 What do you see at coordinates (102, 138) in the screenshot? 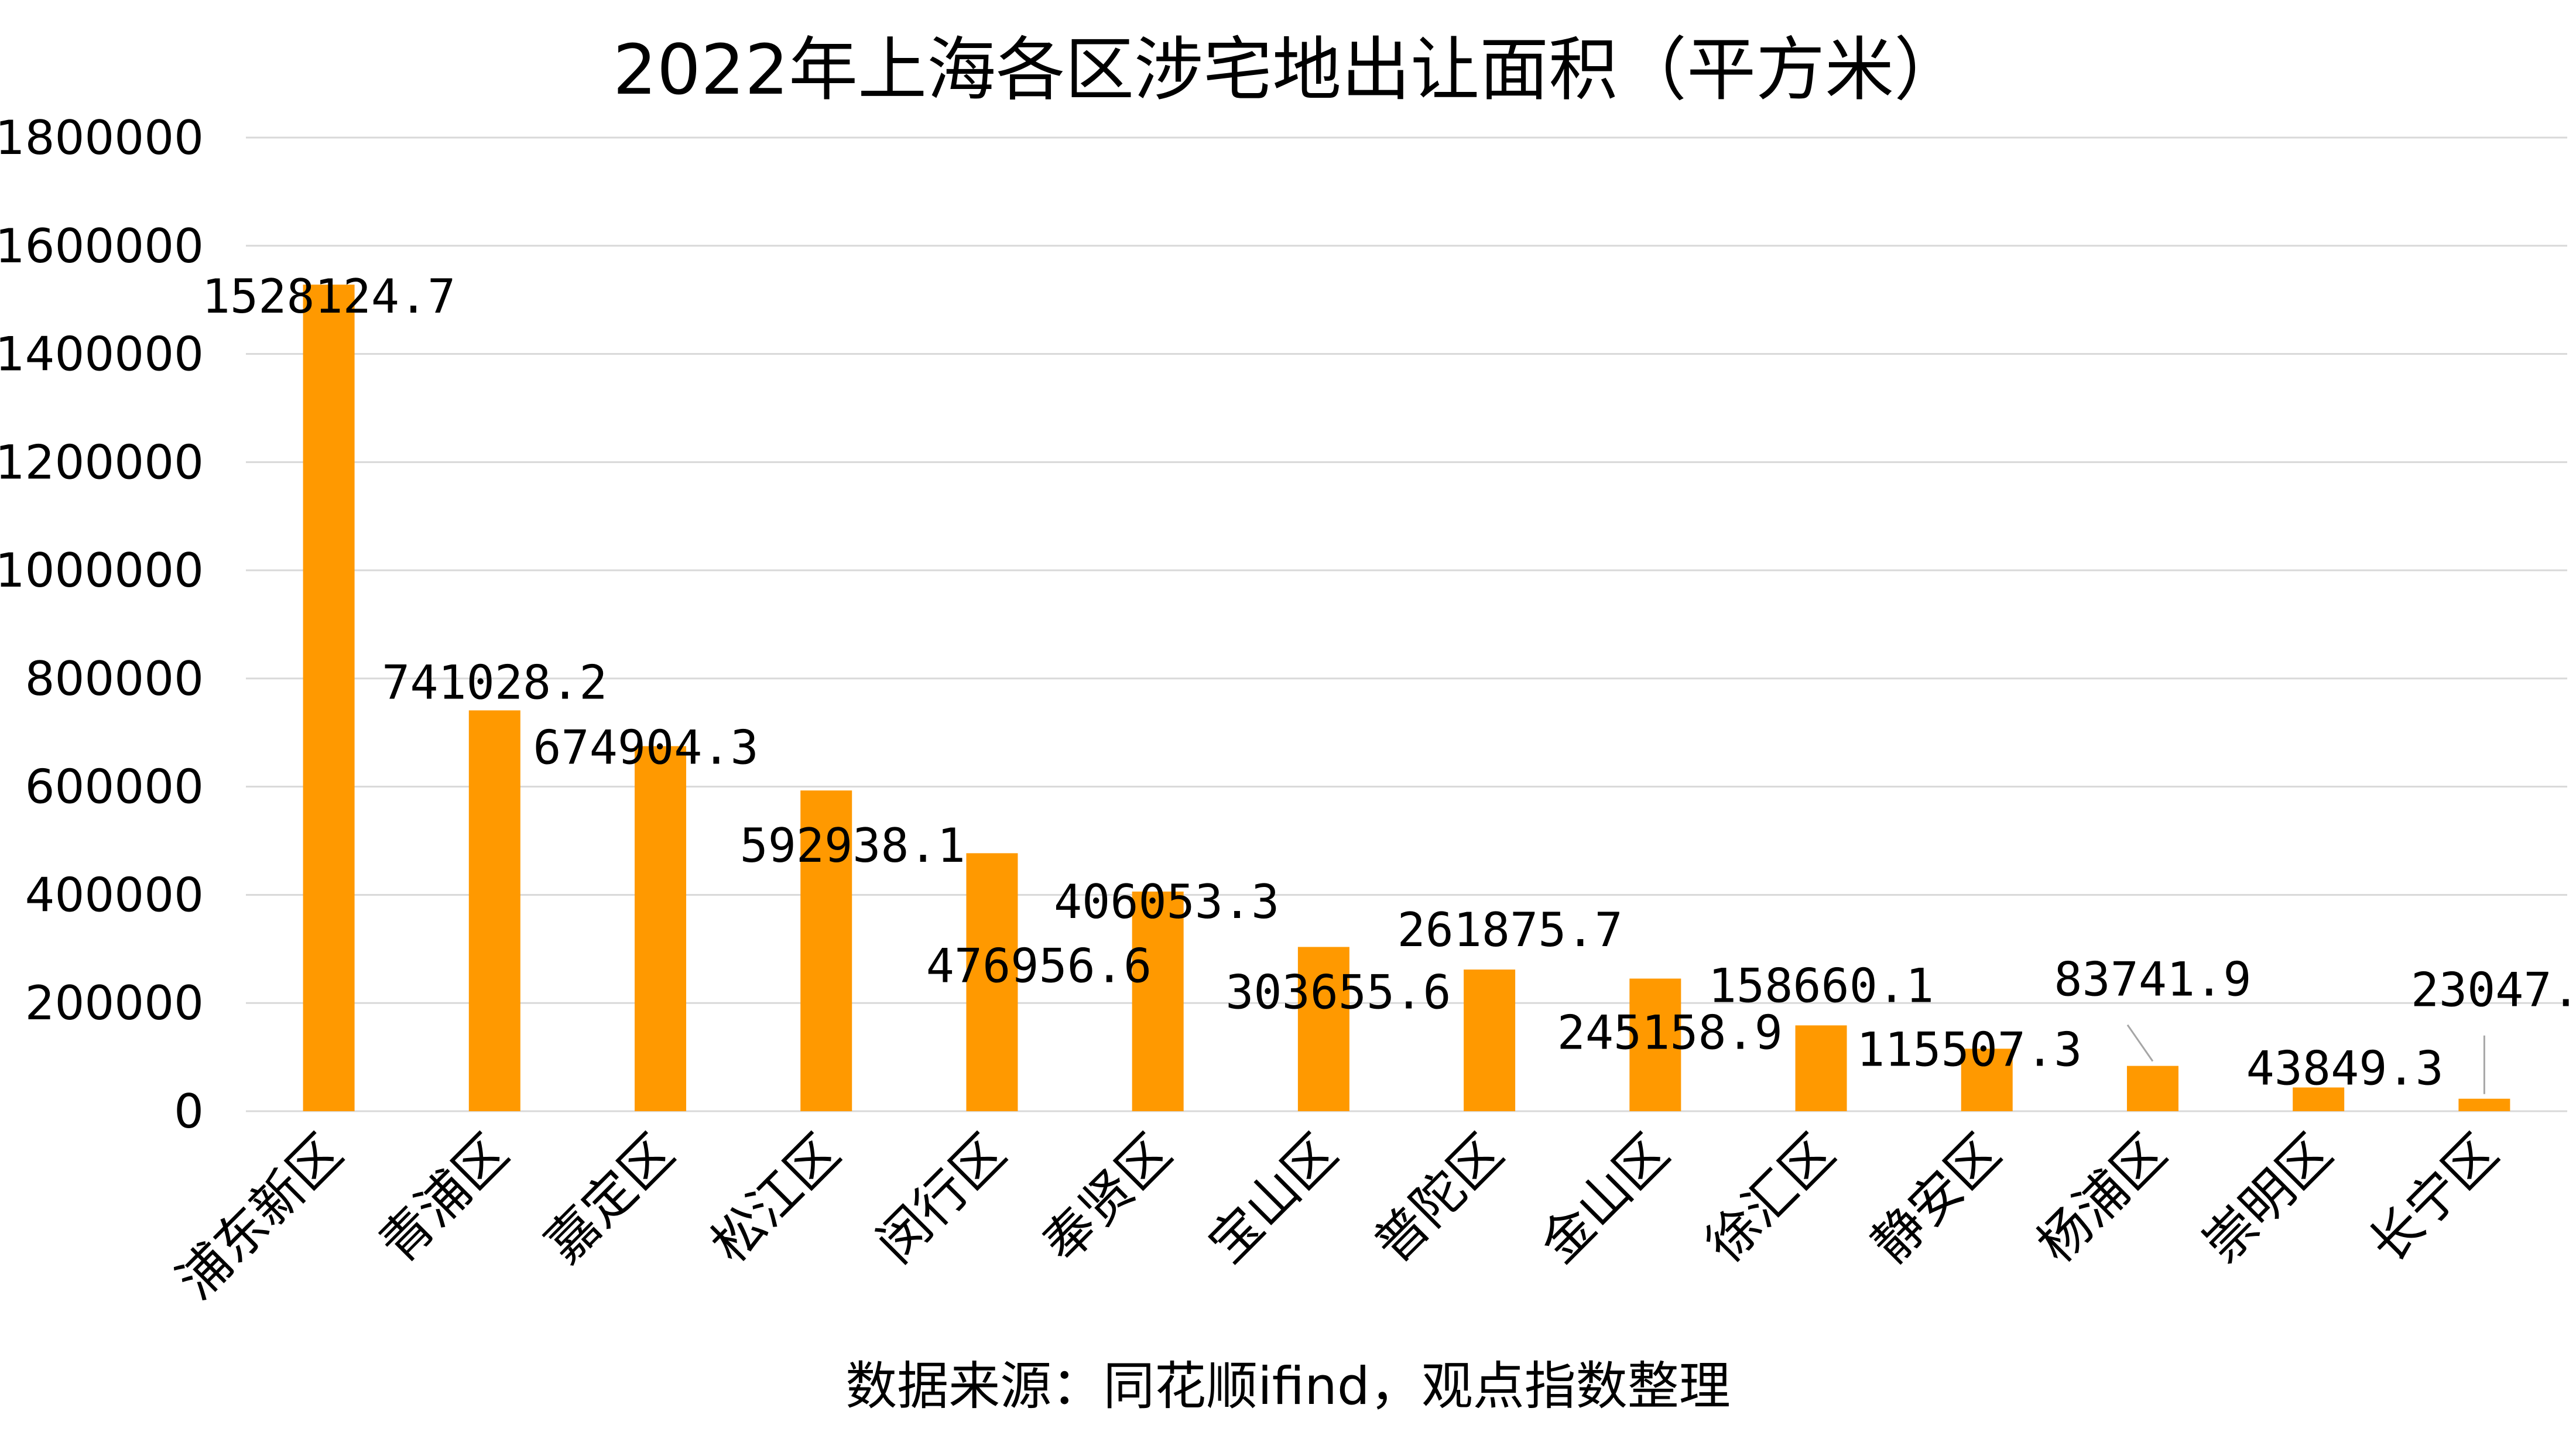
I see `y-tick-label: 1800000` at bounding box center [102, 138].